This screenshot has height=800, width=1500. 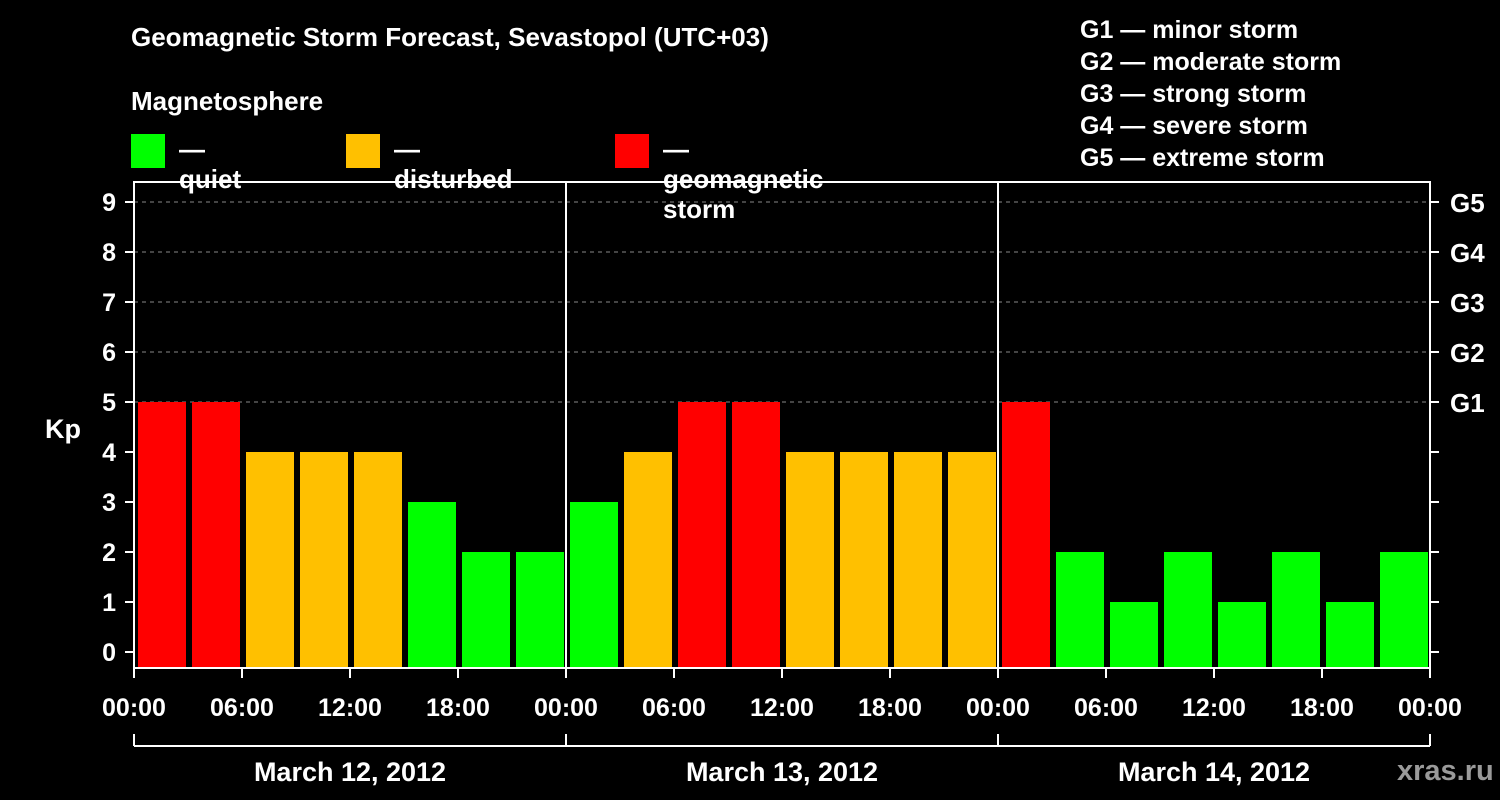 What do you see at coordinates (1211, 62) in the screenshot?
I see `storm-level-g2: G2 — moderate storm` at bounding box center [1211, 62].